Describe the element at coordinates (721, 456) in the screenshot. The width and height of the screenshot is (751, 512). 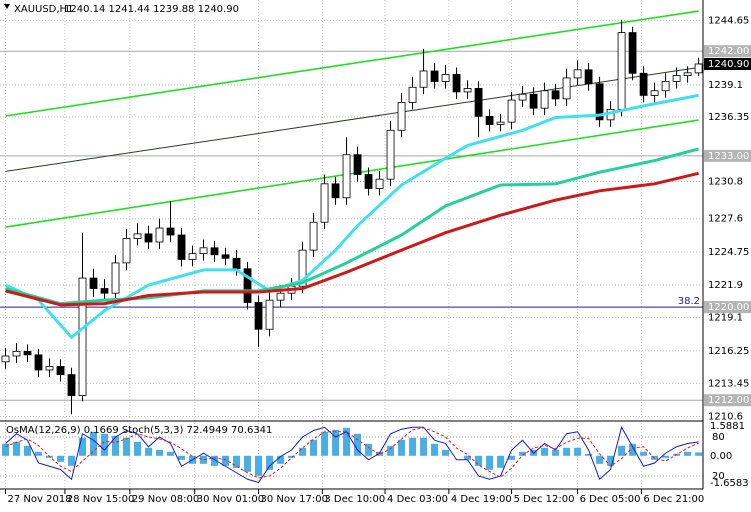
I see `y2-tick-label: 0.00` at that location.